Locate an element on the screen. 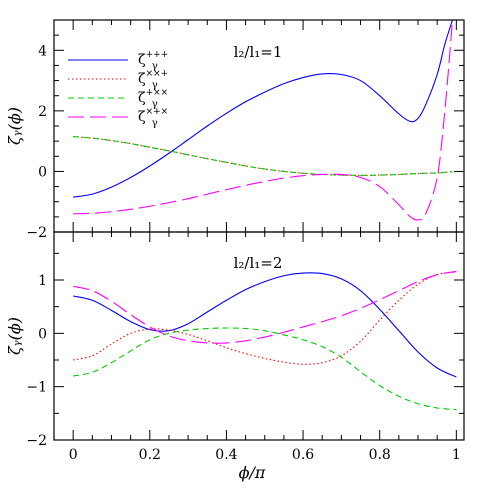  xtick-label: 0.4 is located at coordinates (226, 455).